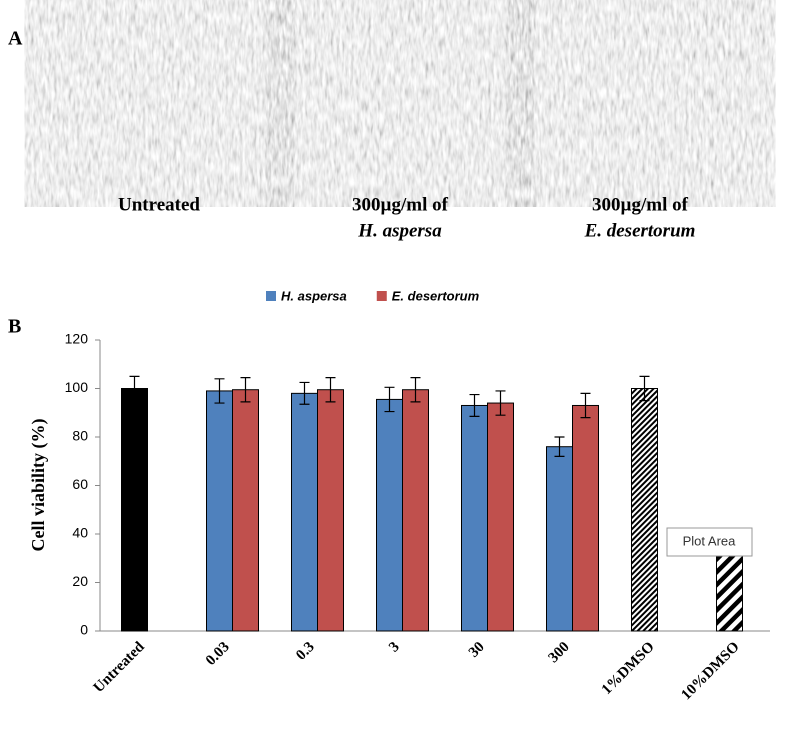 This screenshot has width=785, height=731. What do you see at coordinates (640, 230) in the screenshot?
I see `image-caption: E. desertorum` at bounding box center [640, 230].